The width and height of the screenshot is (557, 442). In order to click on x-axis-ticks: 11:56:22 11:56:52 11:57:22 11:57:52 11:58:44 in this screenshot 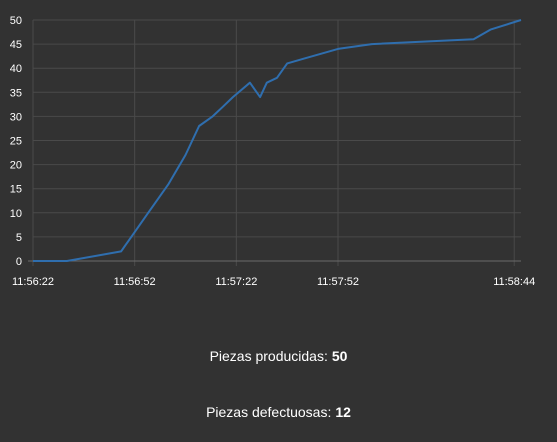, I will do `click(273, 282)`.